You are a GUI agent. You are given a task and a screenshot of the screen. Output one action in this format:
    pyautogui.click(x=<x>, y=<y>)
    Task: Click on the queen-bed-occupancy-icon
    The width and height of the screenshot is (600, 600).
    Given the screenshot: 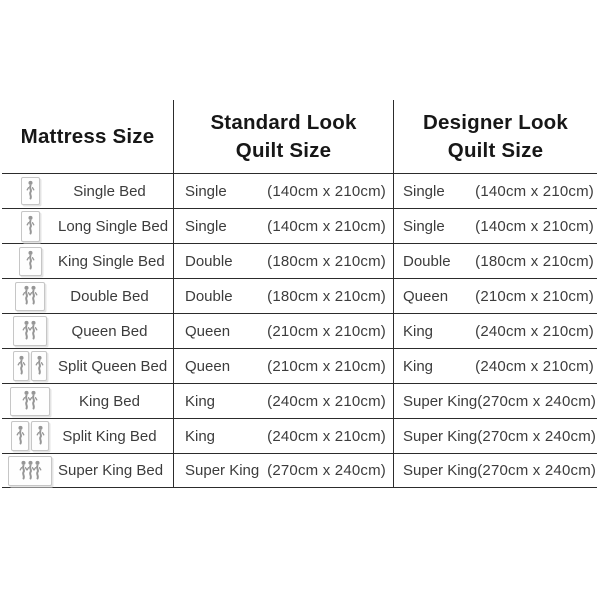 What is the action you would take?
    pyautogui.click(x=30, y=331)
    